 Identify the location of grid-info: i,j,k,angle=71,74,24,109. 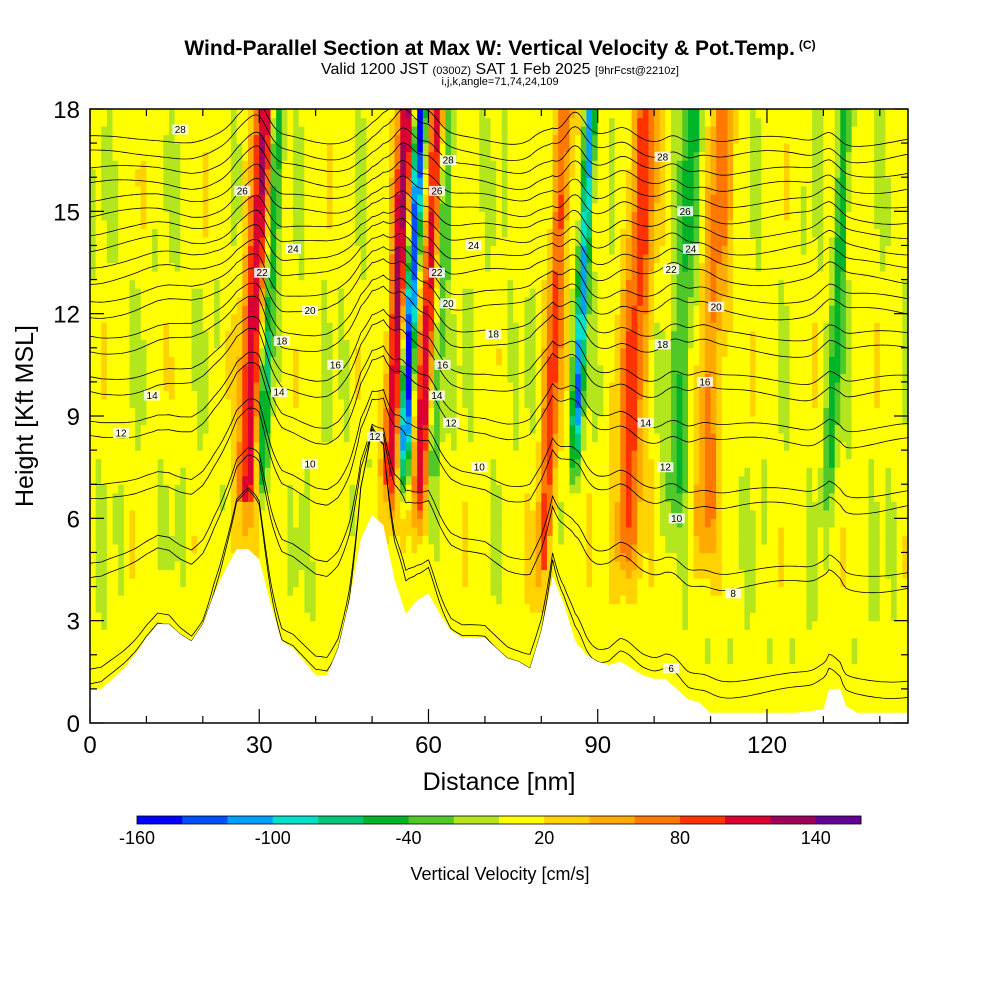
(500, 82).